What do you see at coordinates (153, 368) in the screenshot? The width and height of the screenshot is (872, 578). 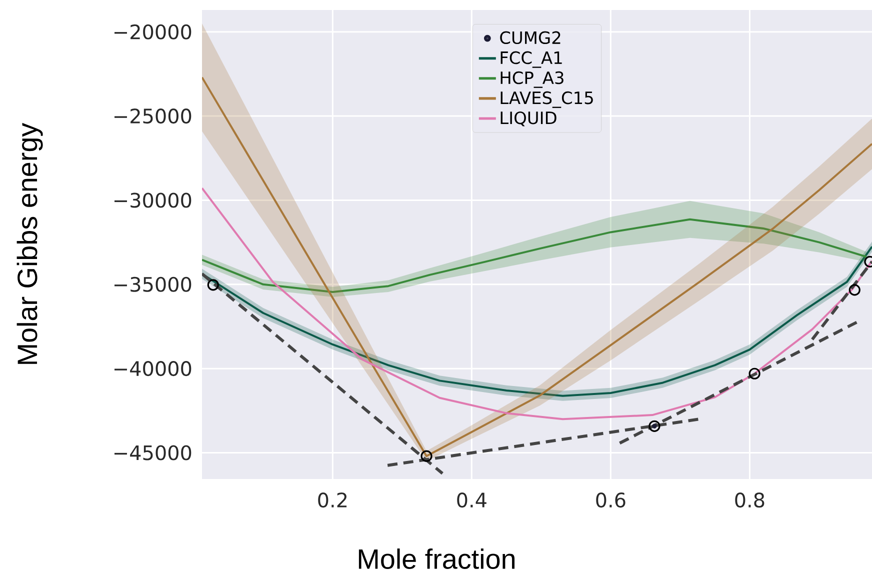 I see `y-tick-label: −40000` at bounding box center [153, 368].